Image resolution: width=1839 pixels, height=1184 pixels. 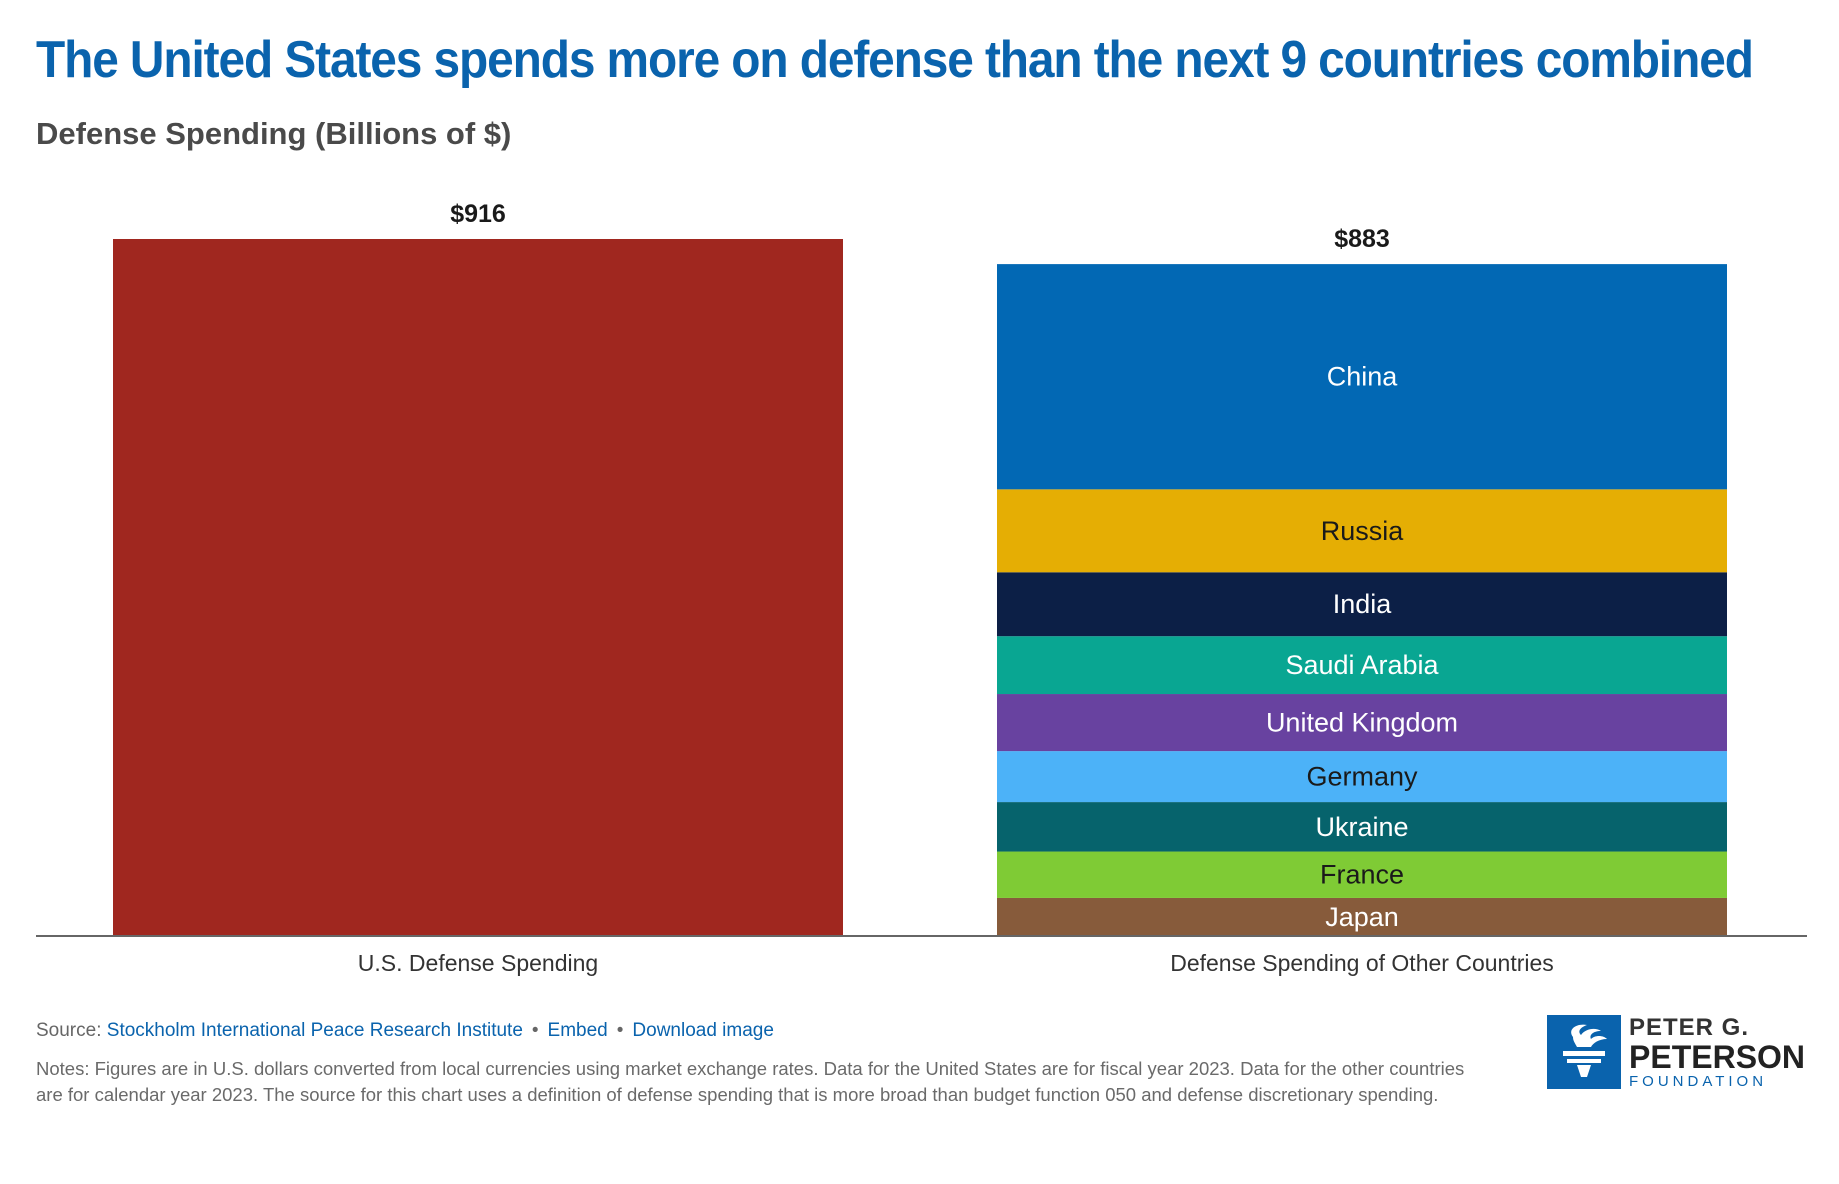 I want to click on segment-label-russia: Russia, so click(x=1363, y=531).